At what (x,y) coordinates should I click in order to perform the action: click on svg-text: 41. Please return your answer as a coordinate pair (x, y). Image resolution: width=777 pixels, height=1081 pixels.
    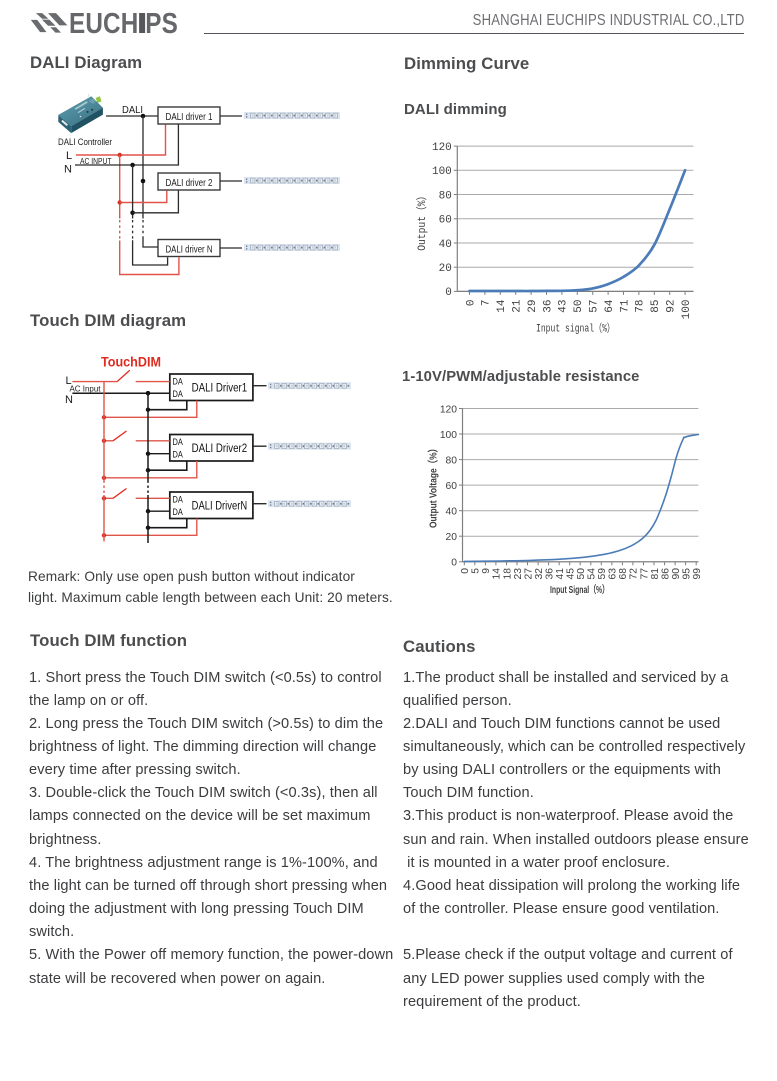
    Looking at the image, I should click on (560, 574).